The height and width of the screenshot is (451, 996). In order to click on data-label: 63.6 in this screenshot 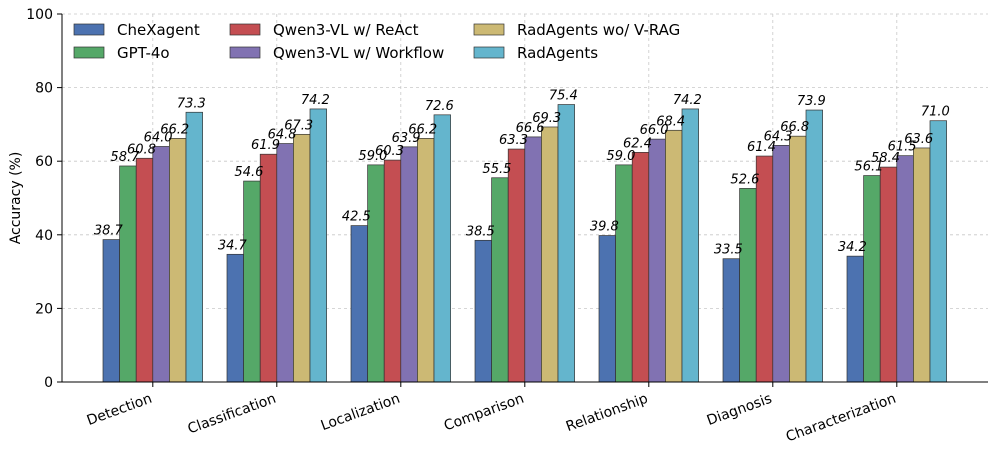, I will do `click(918, 139)`.